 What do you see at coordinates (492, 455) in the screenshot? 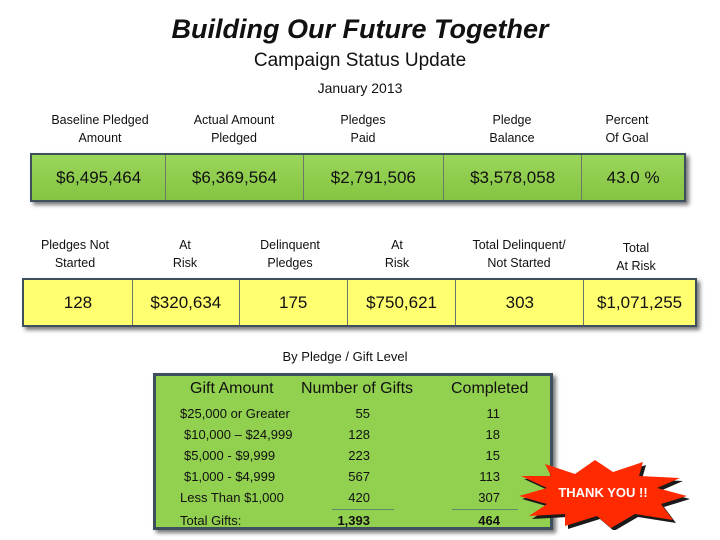
I see `gift-completed: 15` at bounding box center [492, 455].